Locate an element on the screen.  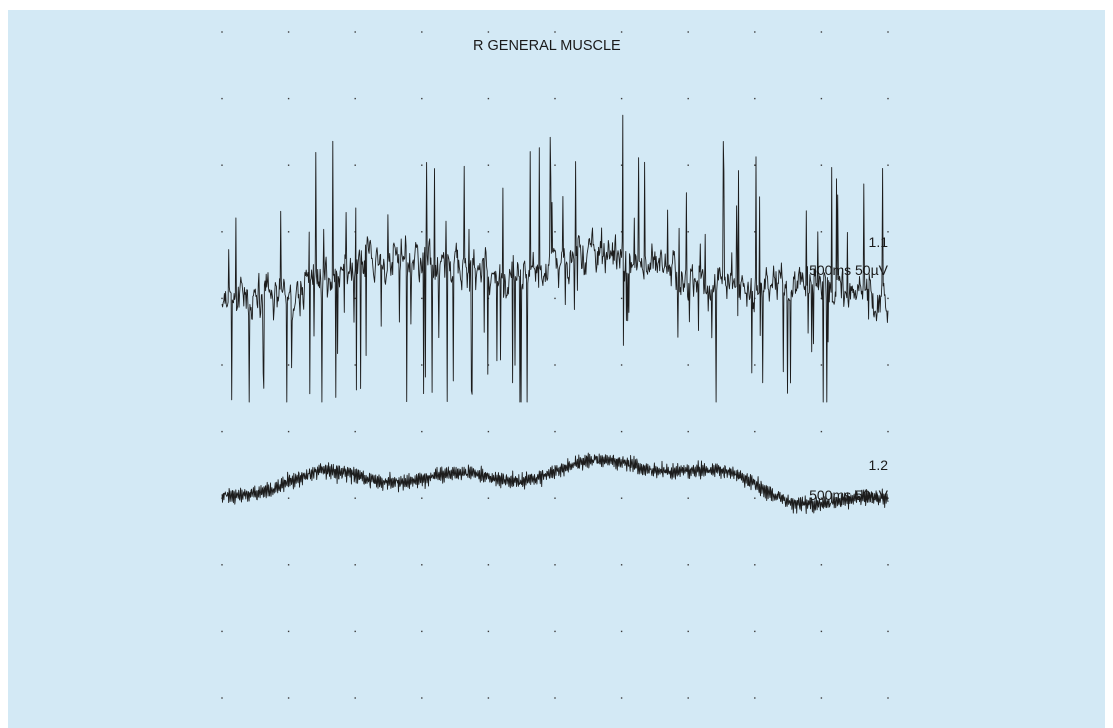
channel-1-2-scale-label: 500ms 50µV is located at coordinates (849, 495).